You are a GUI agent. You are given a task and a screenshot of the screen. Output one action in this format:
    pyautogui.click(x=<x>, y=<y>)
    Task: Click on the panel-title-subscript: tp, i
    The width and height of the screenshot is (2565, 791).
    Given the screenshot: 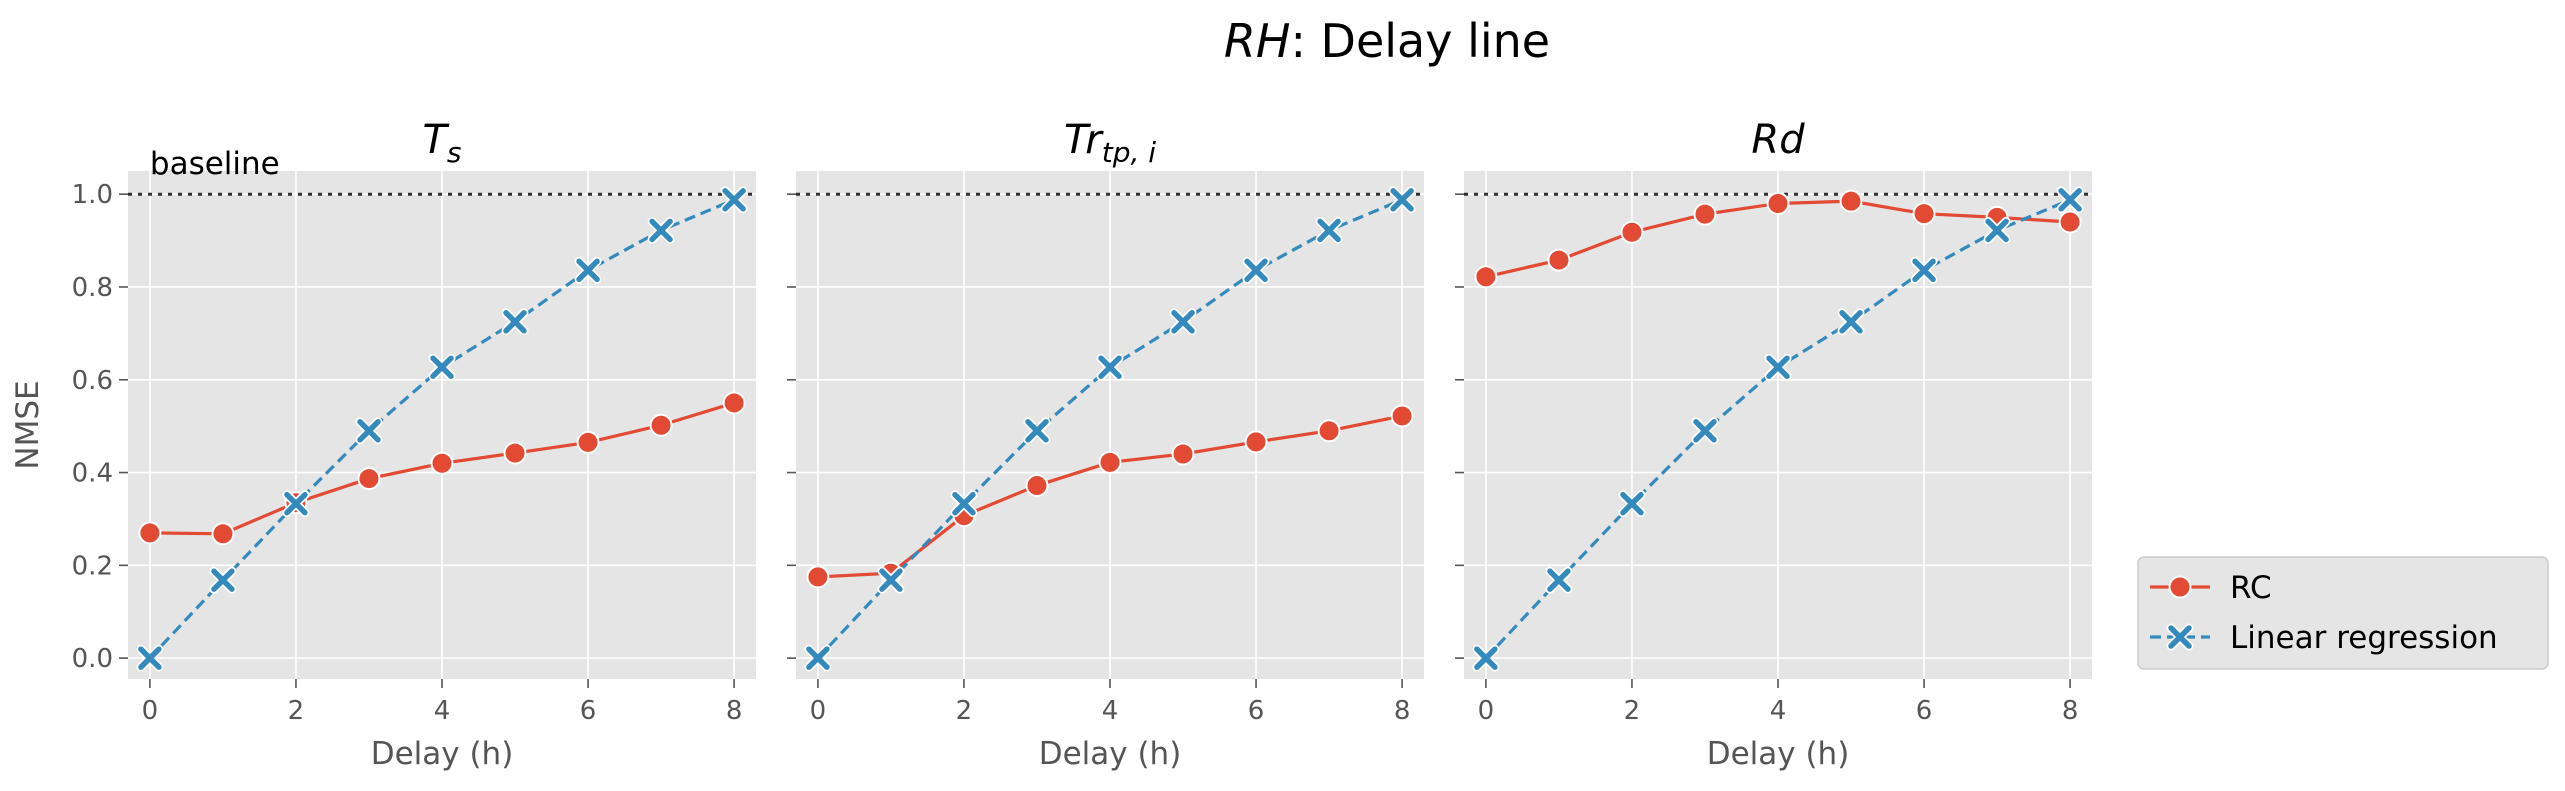 What is the action you would take?
    pyautogui.click(x=1129, y=152)
    